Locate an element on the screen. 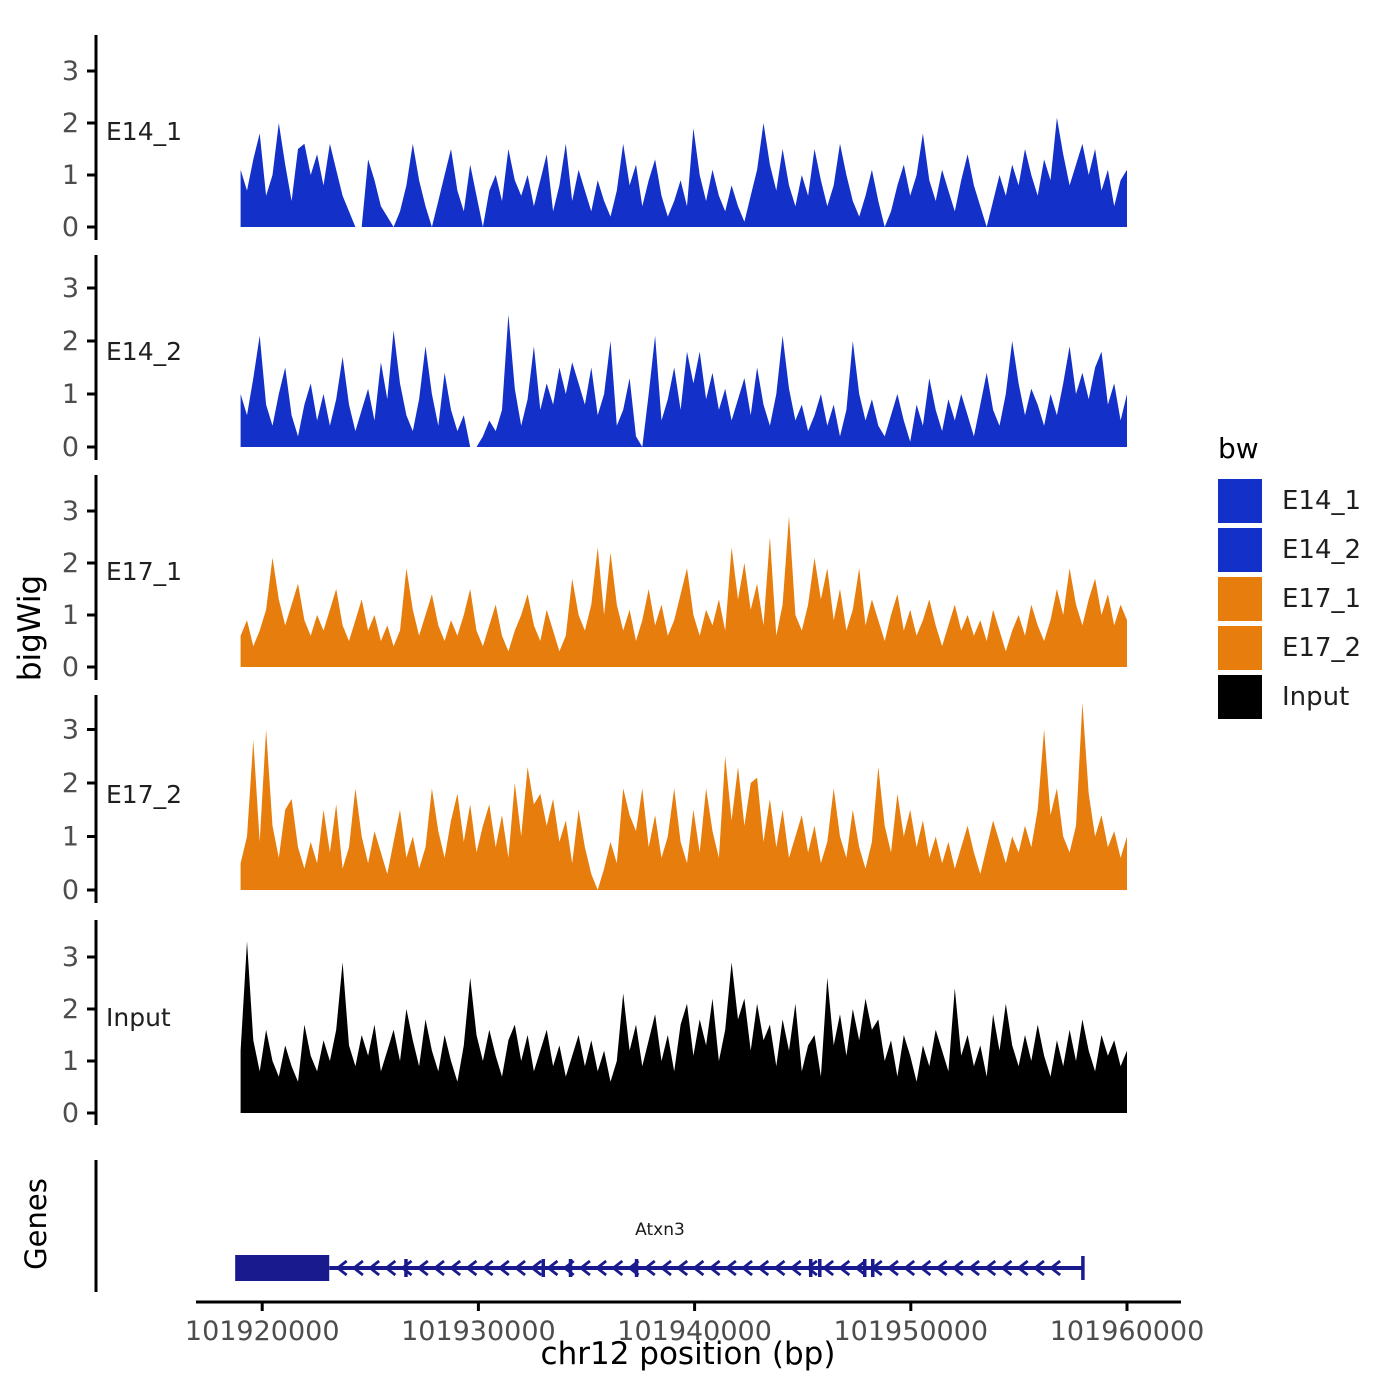 The width and height of the screenshot is (1400, 1400). legend-entry: E14_1 is located at coordinates (1289, 501).